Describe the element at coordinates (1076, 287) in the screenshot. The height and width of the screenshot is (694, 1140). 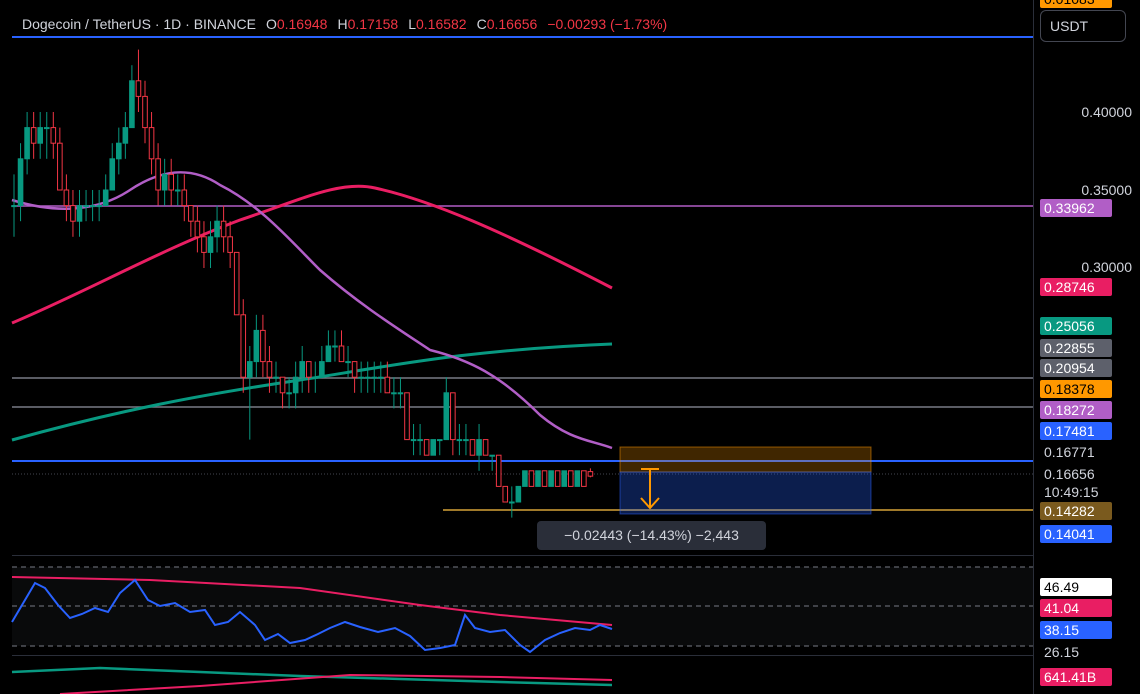
I see `tag-ma-red: 0.28746` at that location.